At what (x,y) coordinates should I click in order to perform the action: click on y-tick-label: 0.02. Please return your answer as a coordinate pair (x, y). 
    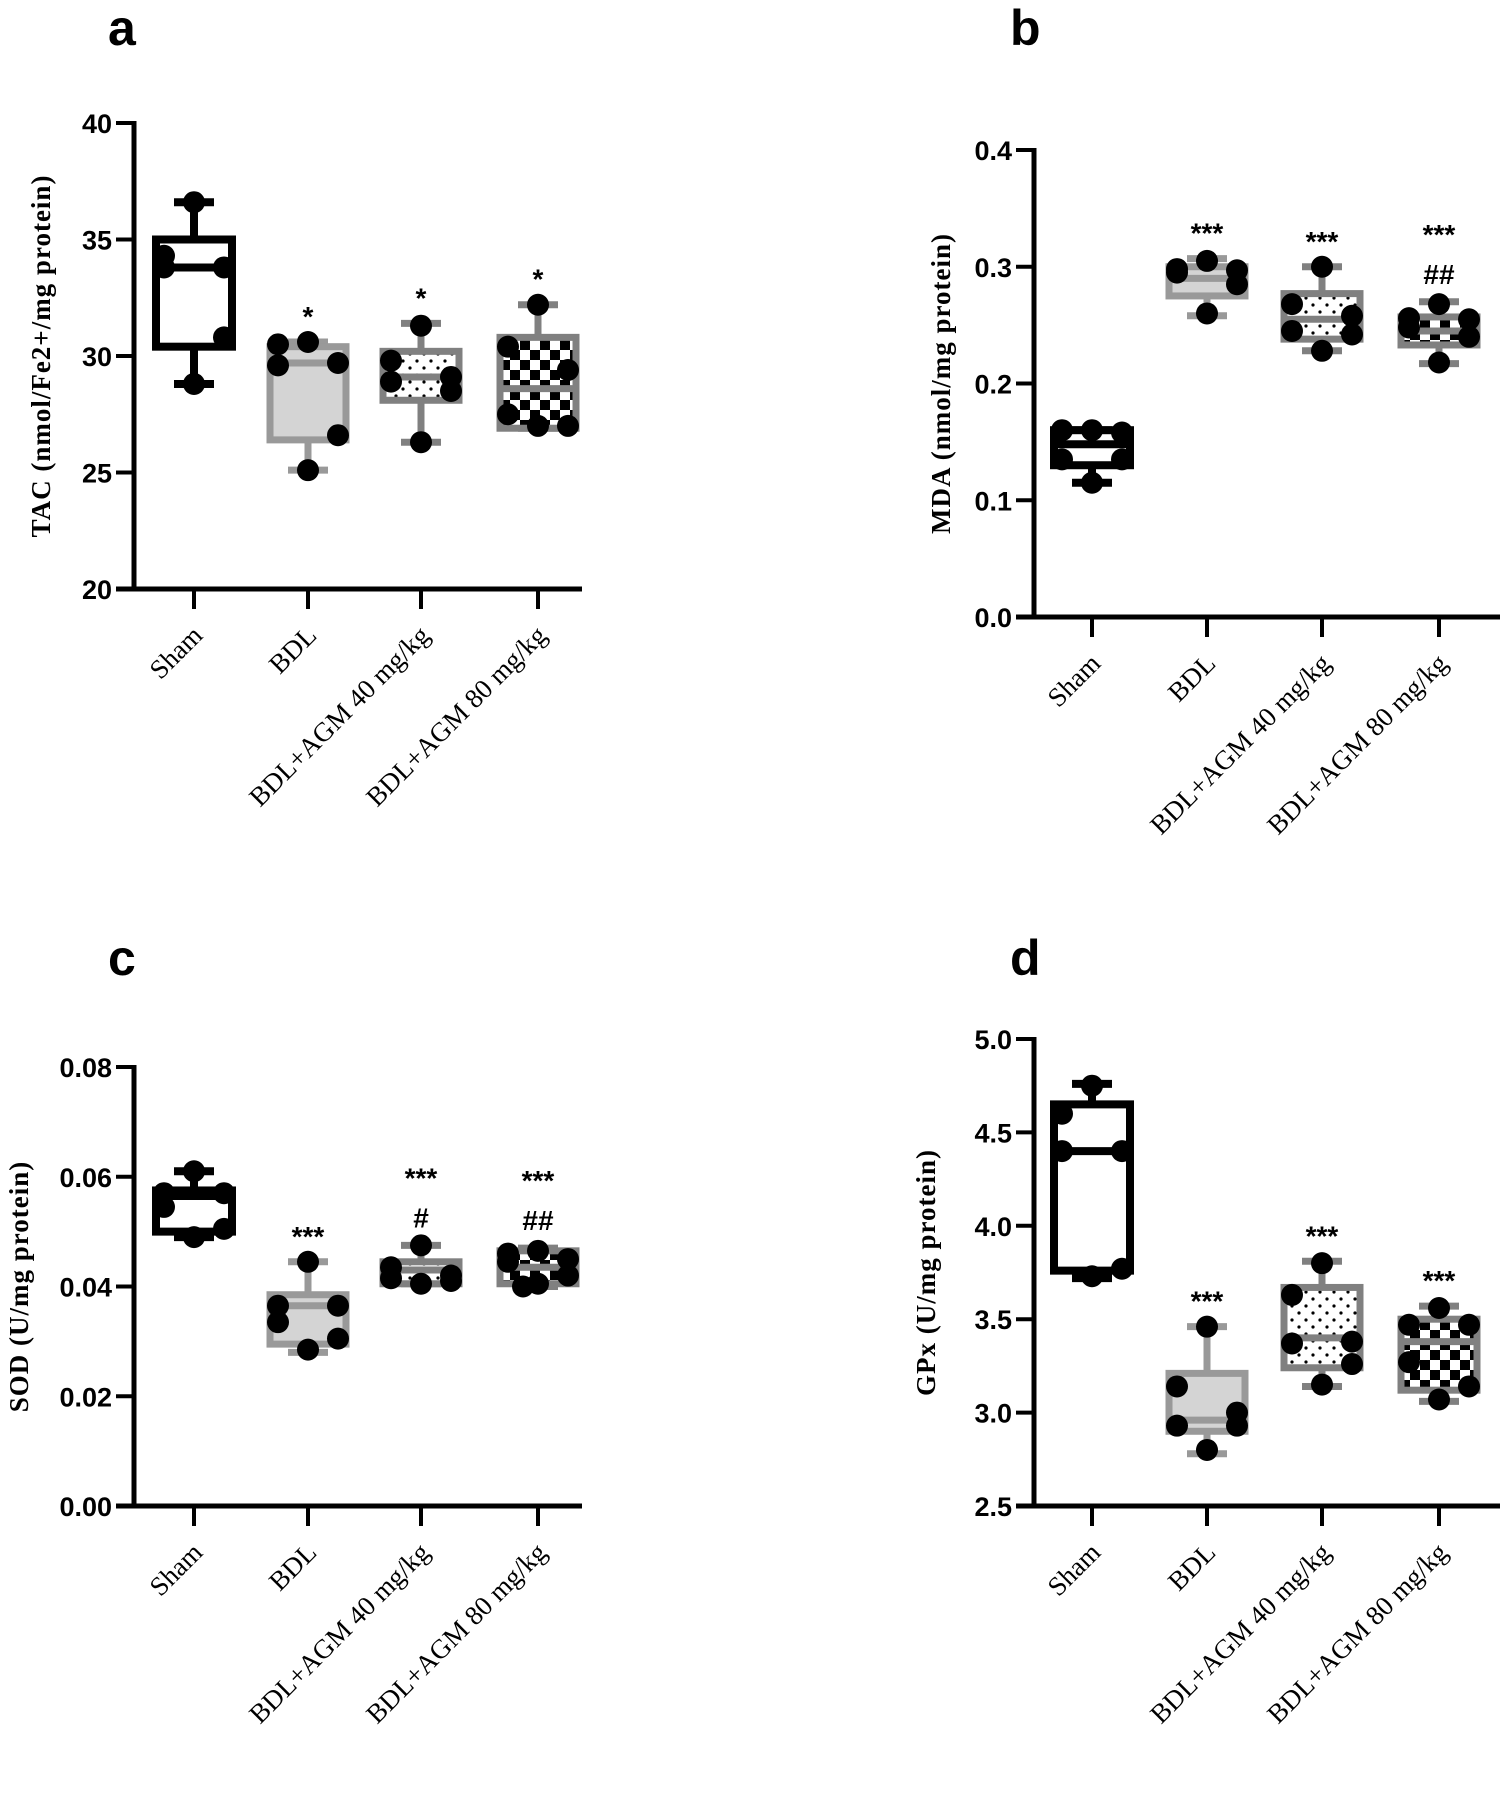
    Looking at the image, I should click on (85, 1397).